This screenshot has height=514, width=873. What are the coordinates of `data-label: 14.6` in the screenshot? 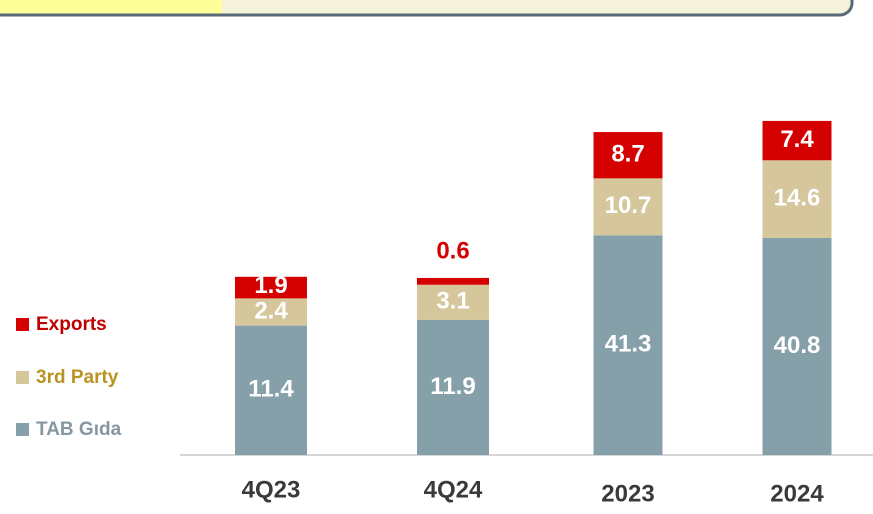 It's located at (797, 197).